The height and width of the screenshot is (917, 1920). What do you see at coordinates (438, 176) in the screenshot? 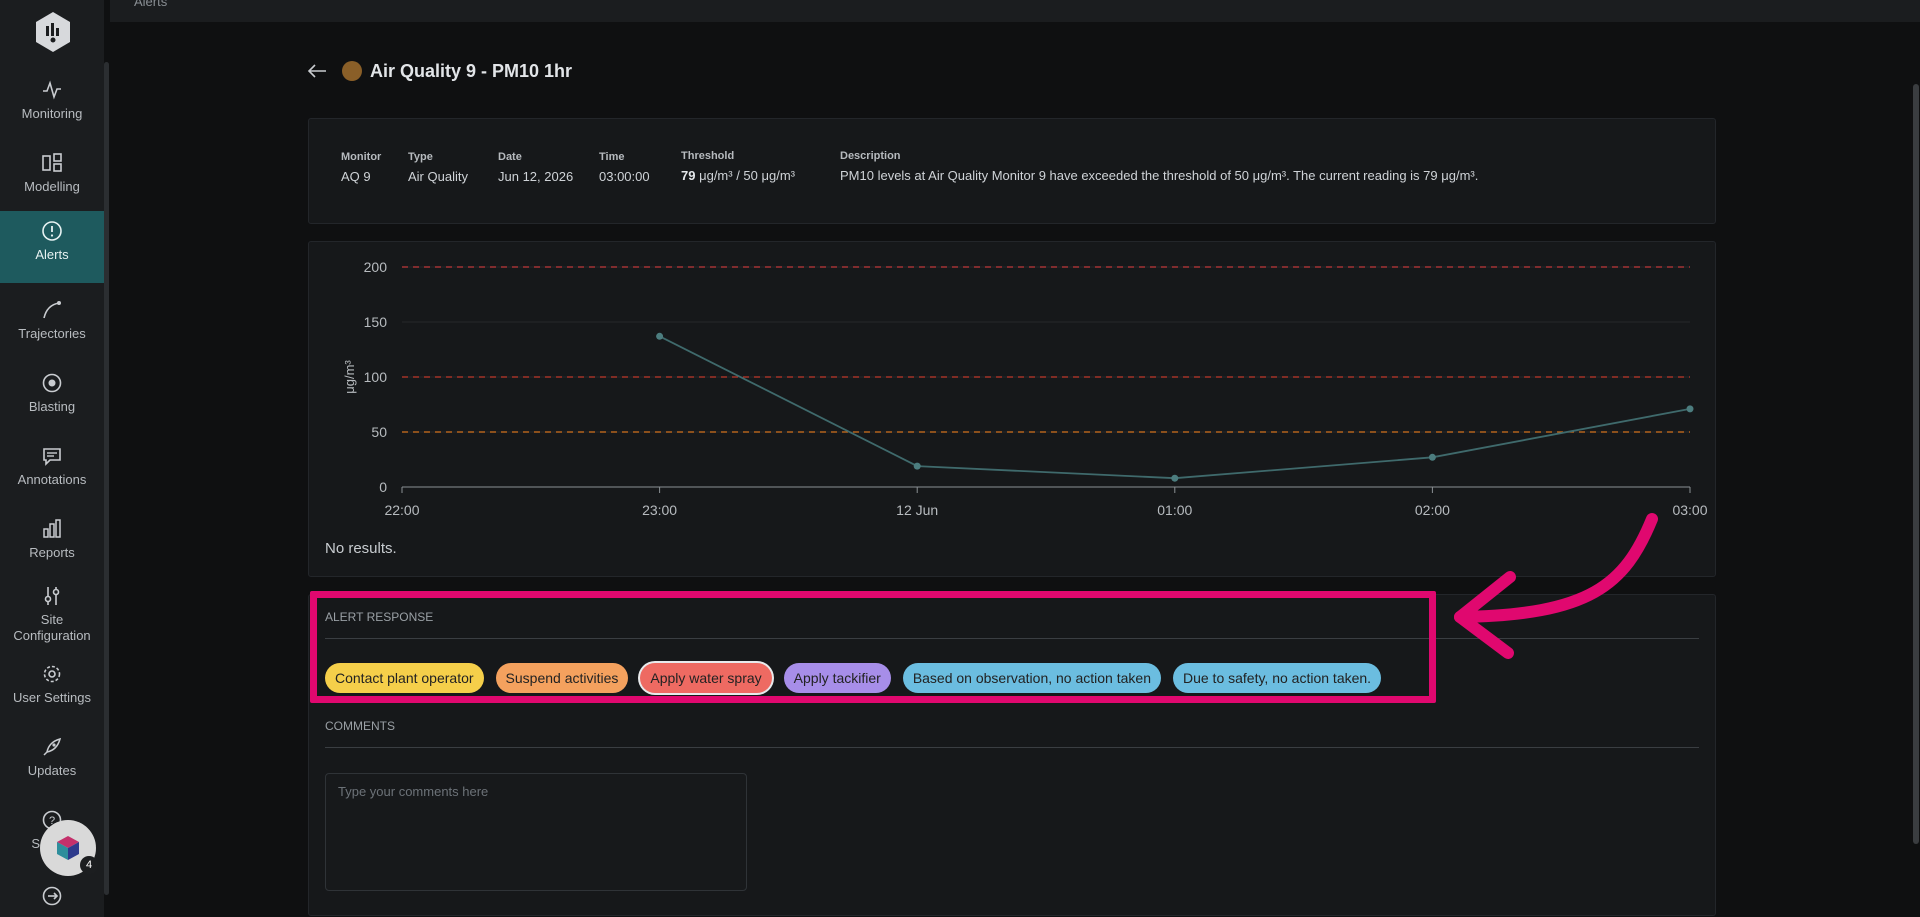
I see `type-value: Air Quality` at bounding box center [438, 176].